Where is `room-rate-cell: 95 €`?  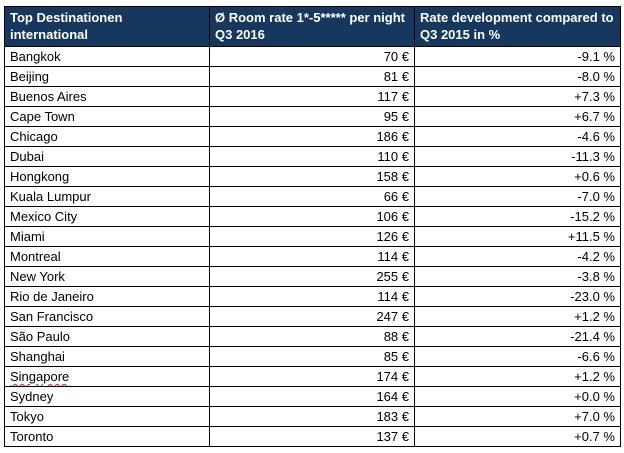 room-rate-cell: 95 € is located at coordinates (312, 116).